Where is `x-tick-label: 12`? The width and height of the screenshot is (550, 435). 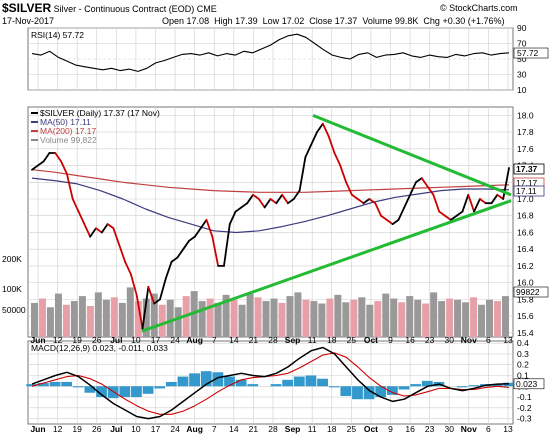 x-tick-label: 12 is located at coordinates (58, 340).